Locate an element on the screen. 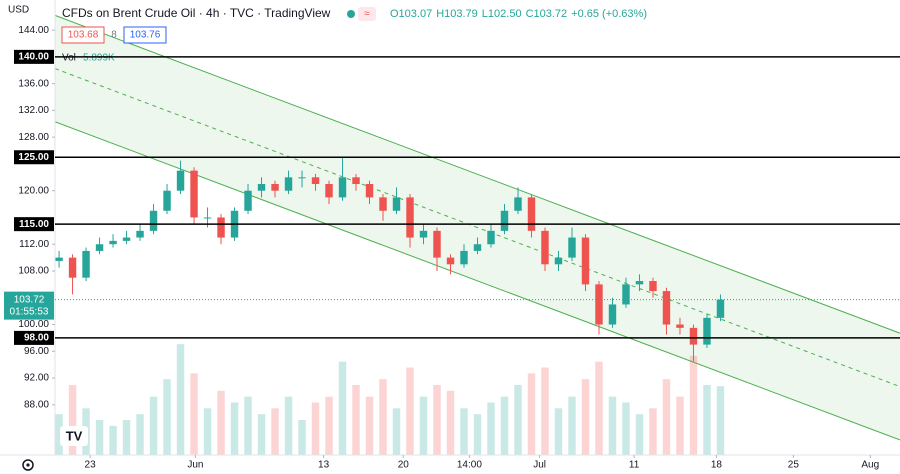 The height and width of the screenshot is (474, 900). y-tick-label: 96.00 is located at coordinates (36, 351).